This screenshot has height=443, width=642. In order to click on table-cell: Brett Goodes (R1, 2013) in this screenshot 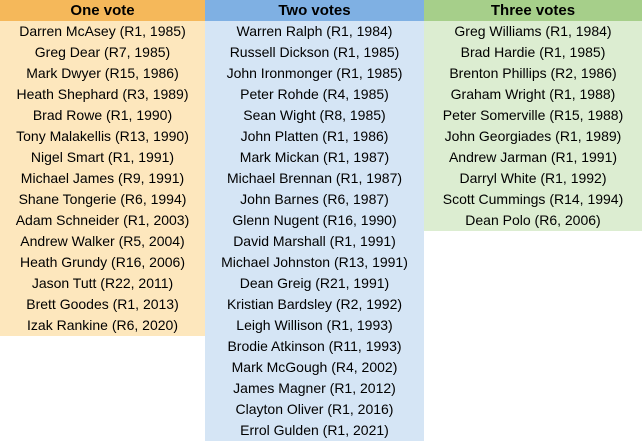, I will do `click(102, 304)`.